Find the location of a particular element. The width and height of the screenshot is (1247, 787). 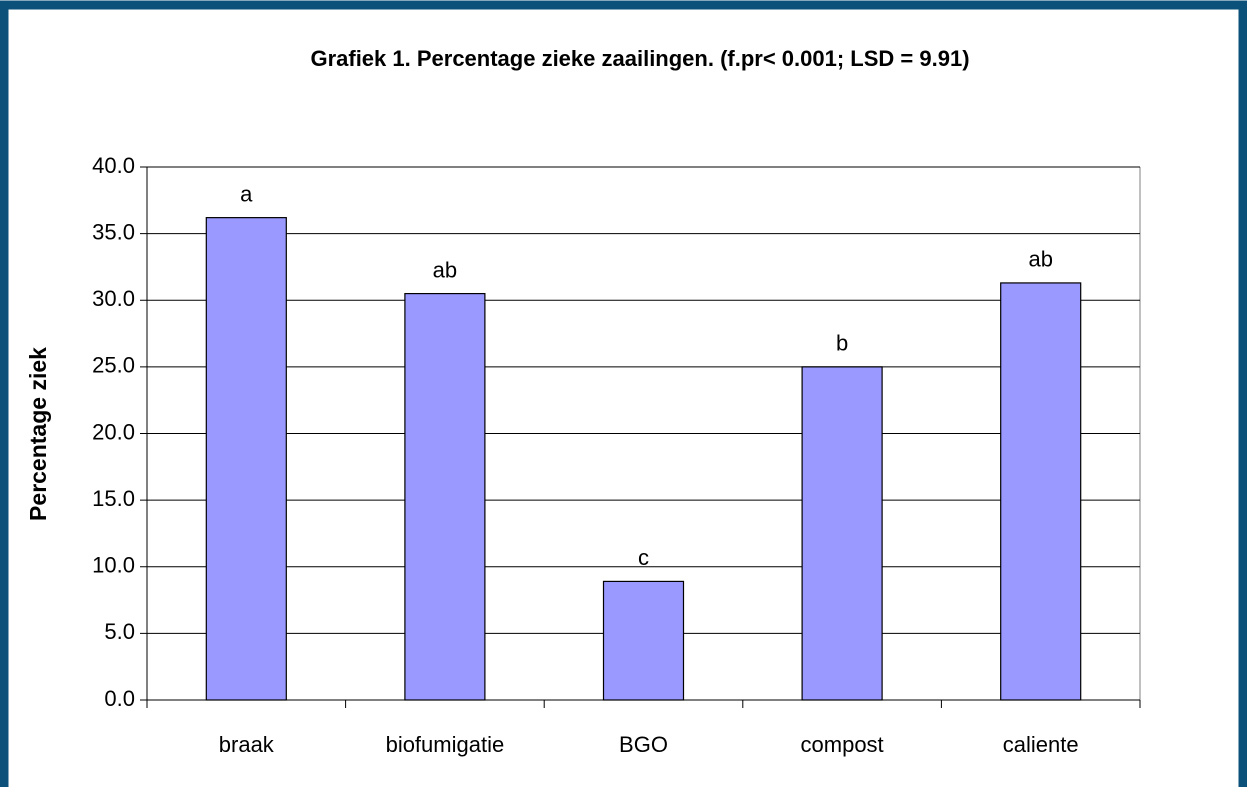

annotation: a is located at coordinates (246, 193).